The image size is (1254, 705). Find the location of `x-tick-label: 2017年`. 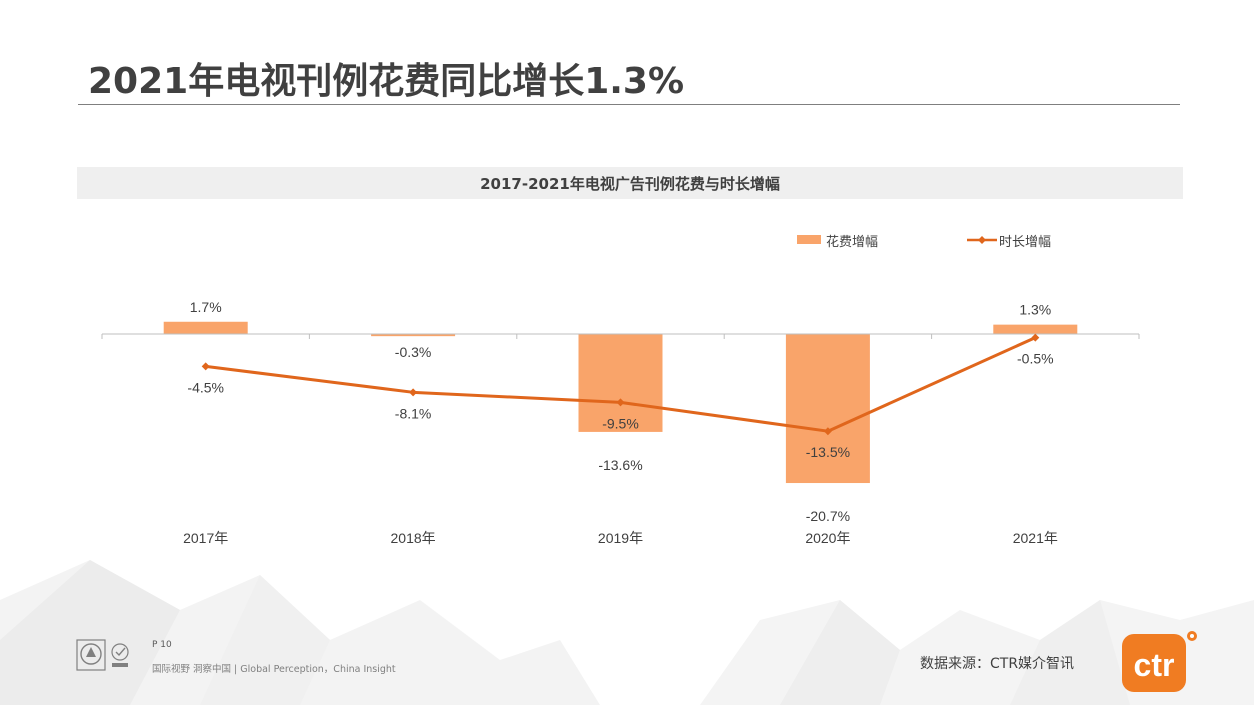

x-tick-label: 2017年 is located at coordinates (205, 538).